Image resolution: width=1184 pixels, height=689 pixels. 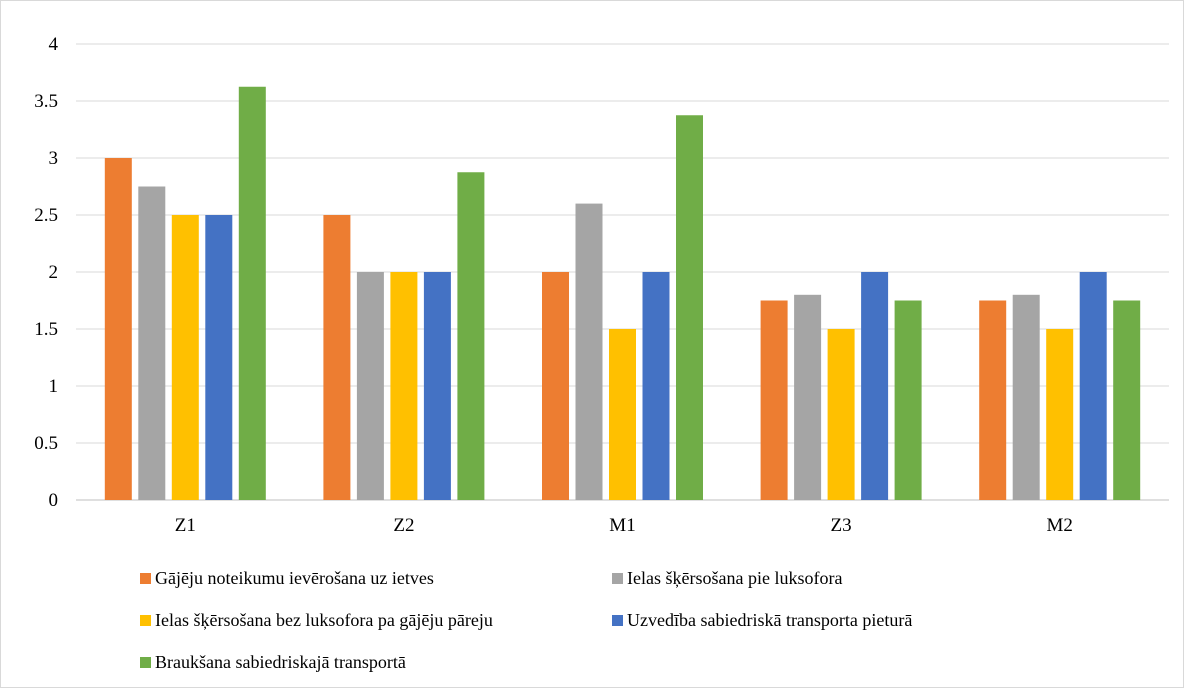 What do you see at coordinates (185, 525) in the screenshot?
I see `x-tick-label: Z1` at bounding box center [185, 525].